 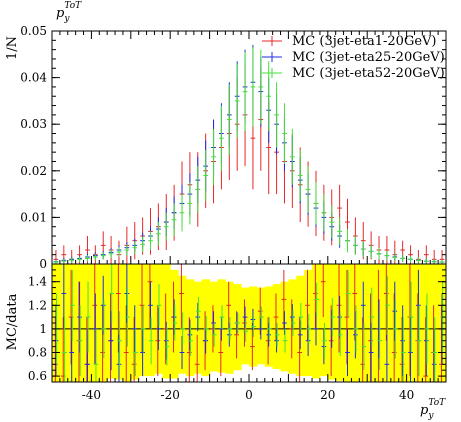 I want to click on main-y-tick-label: 0.05, so click(x=33, y=31).